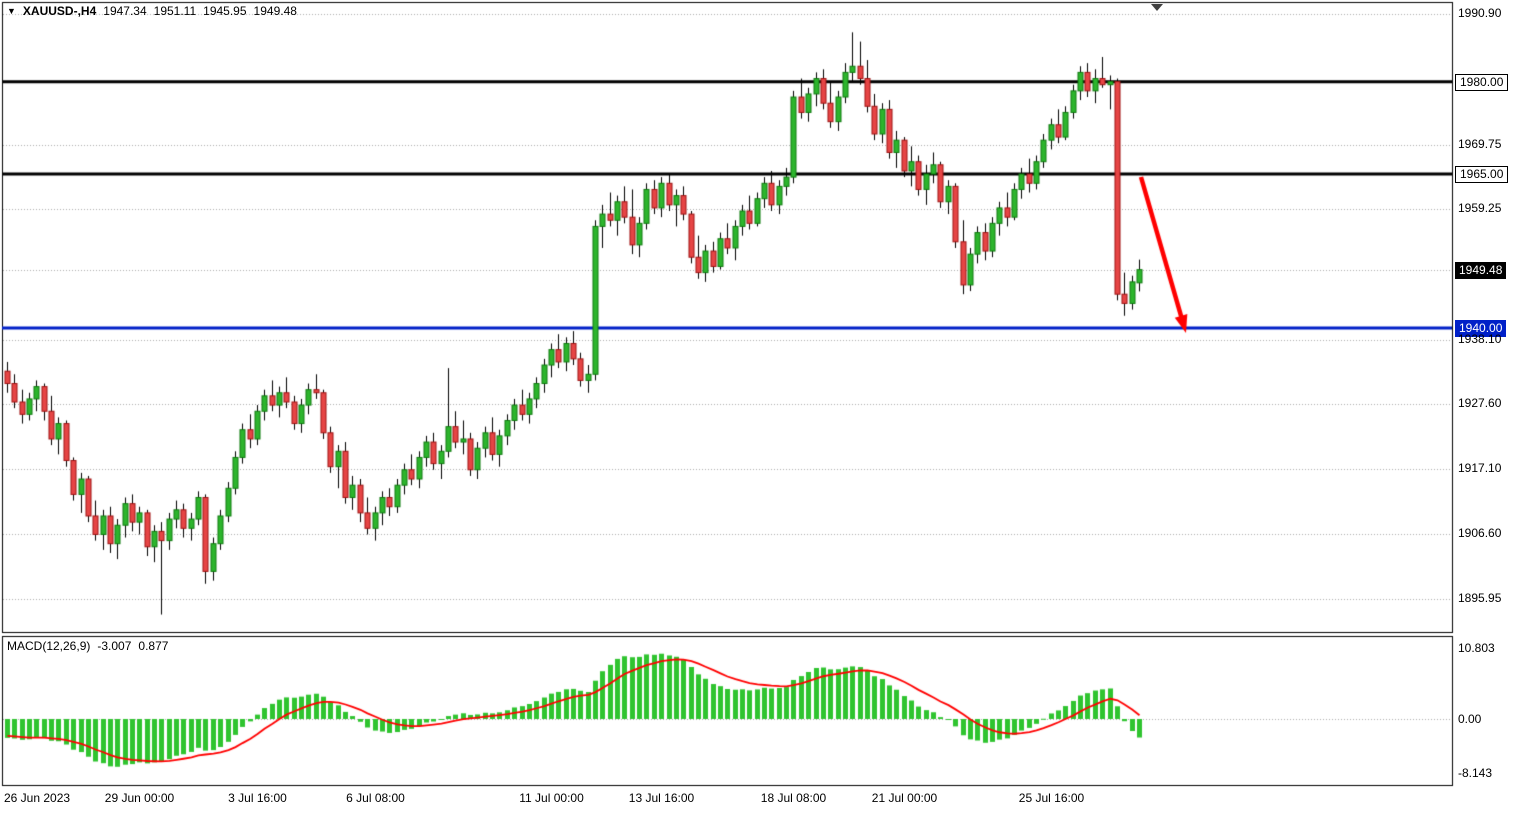  Describe the element at coordinates (1475, 772) in the screenshot. I see `macd-axis-label: -8.143` at that location.